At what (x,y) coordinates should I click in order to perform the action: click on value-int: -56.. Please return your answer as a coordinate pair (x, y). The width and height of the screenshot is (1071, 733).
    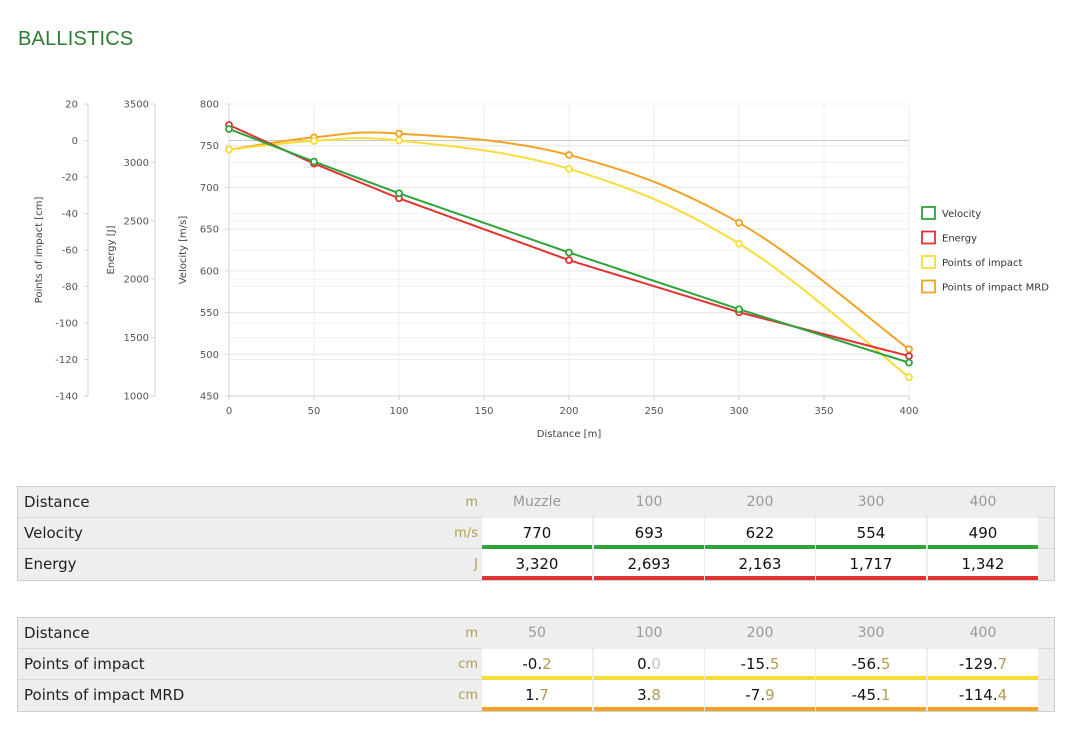
    Looking at the image, I should click on (866, 664).